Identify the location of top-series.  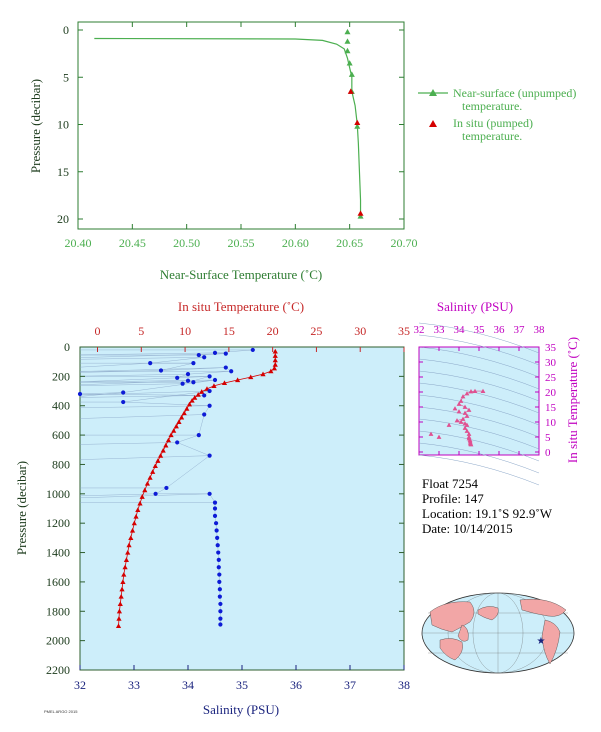
(229, 123).